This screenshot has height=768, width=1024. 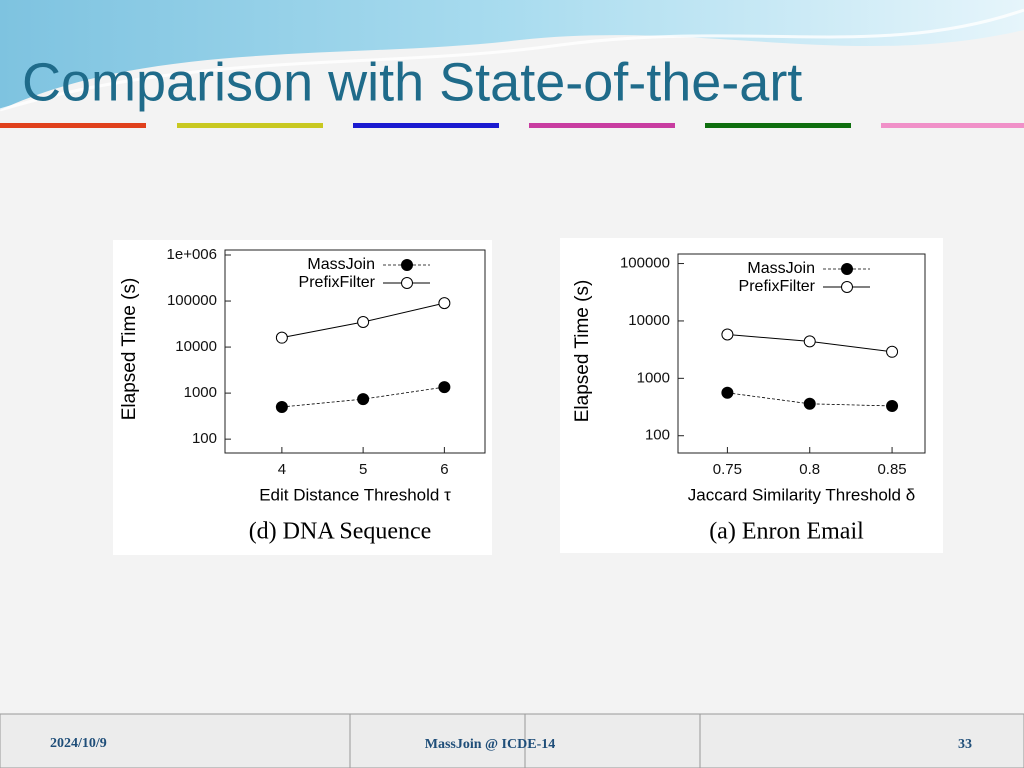 I want to click on header-wave, so click(x=512, y=55).